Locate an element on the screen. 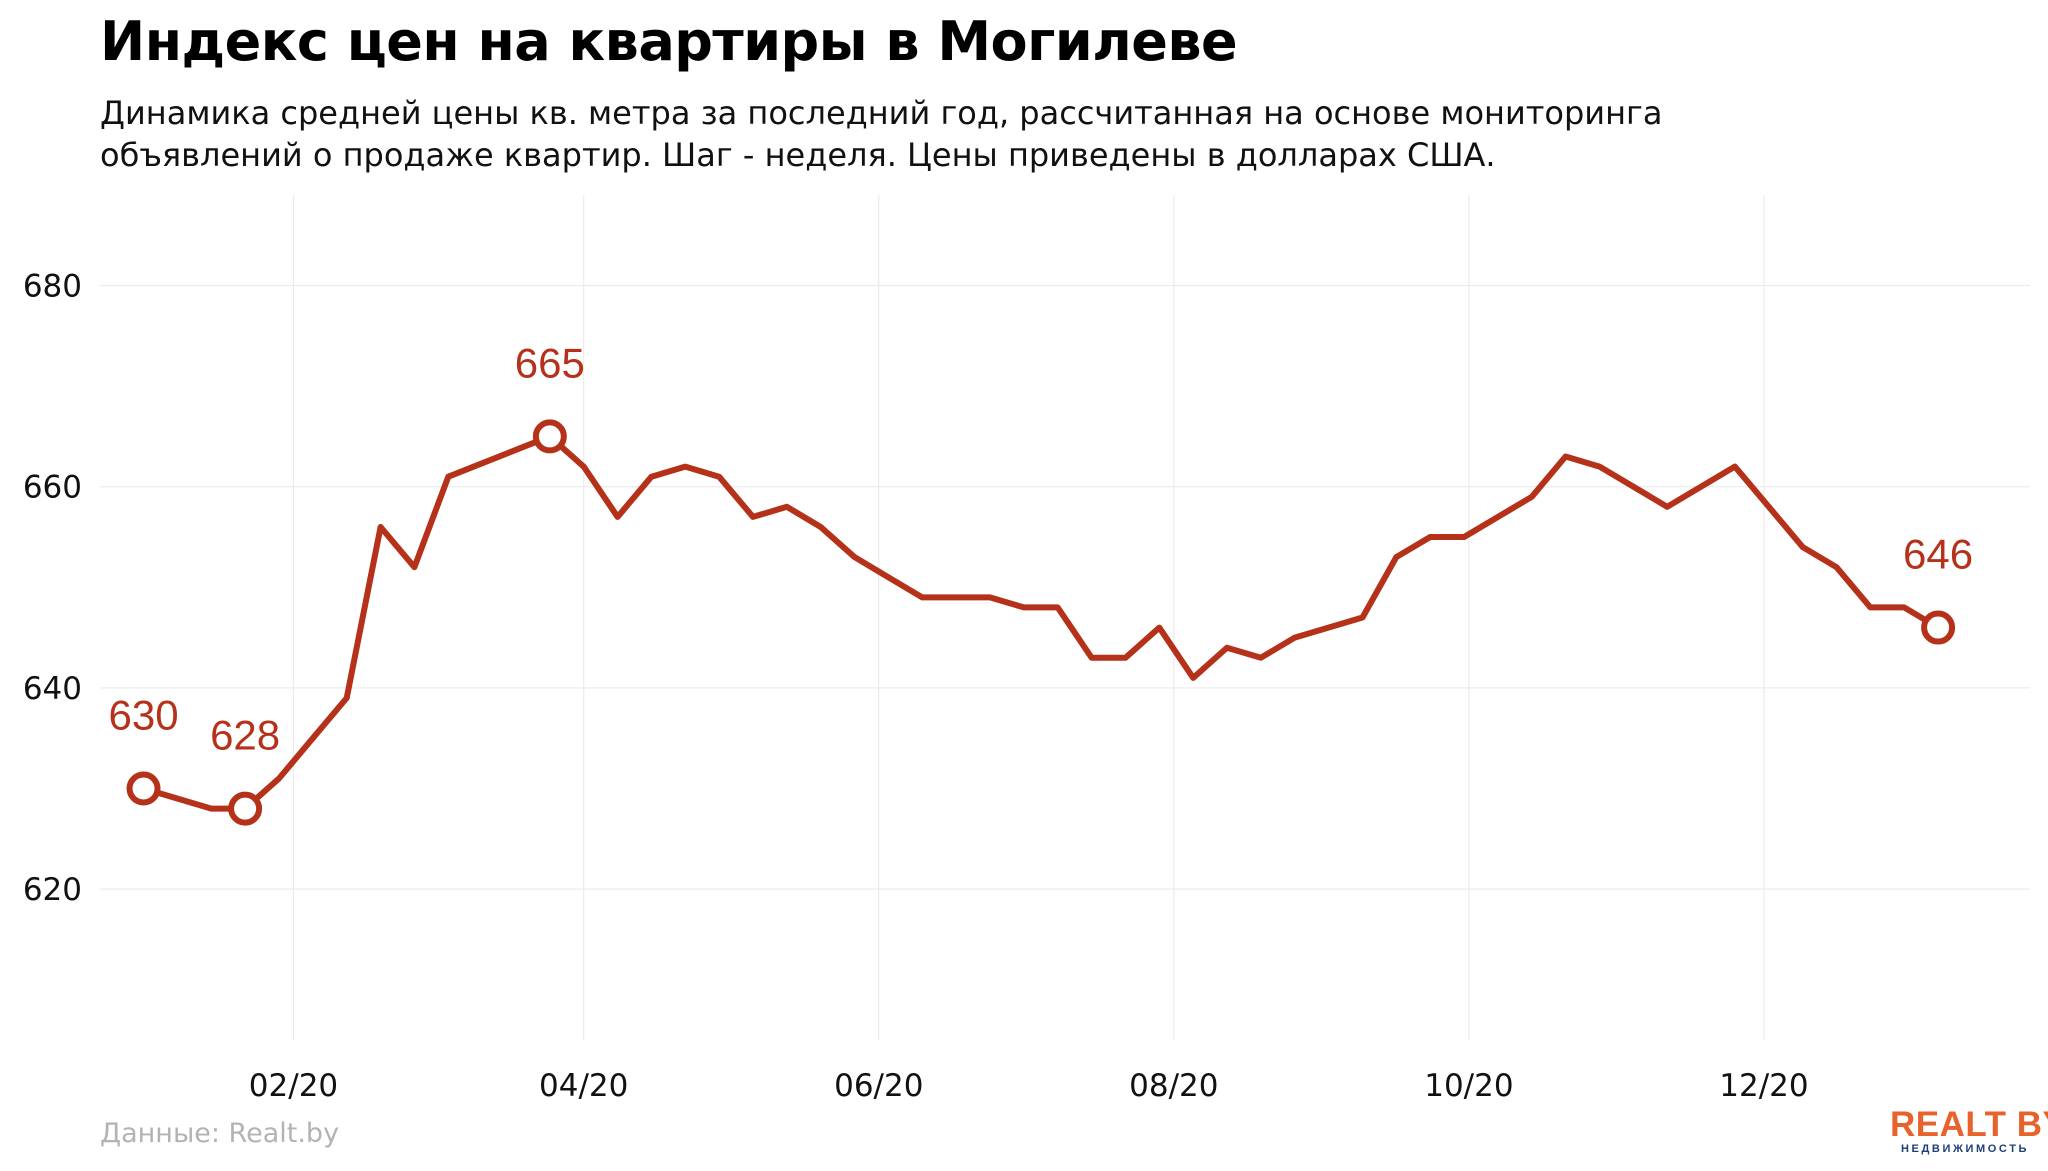 The height and width of the screenshot is (1171, 2048). data-source: Данные: Realt.by is located at coordinates (220, 1133).